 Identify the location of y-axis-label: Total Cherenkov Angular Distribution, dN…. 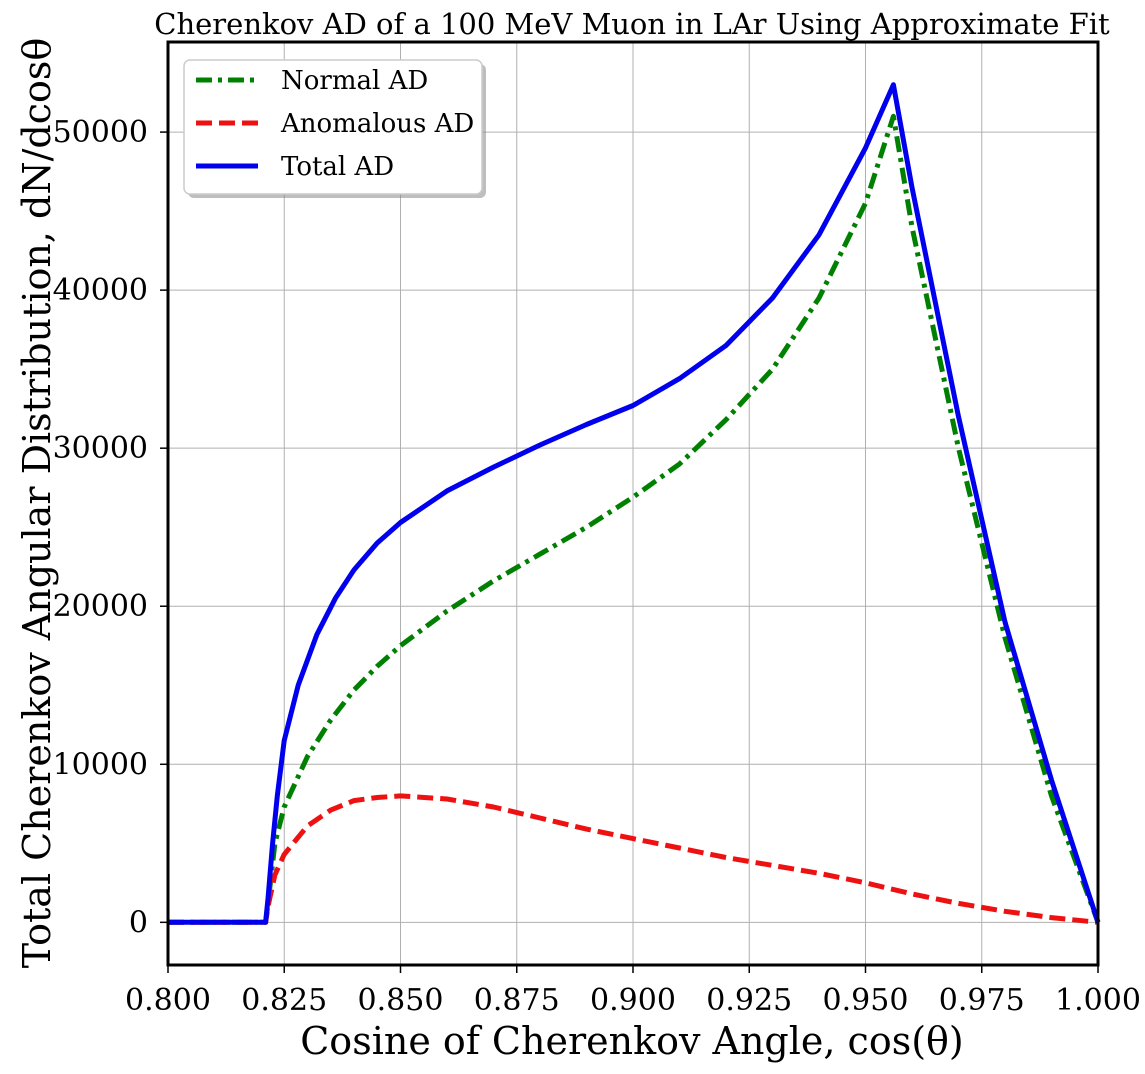
(37, 503).